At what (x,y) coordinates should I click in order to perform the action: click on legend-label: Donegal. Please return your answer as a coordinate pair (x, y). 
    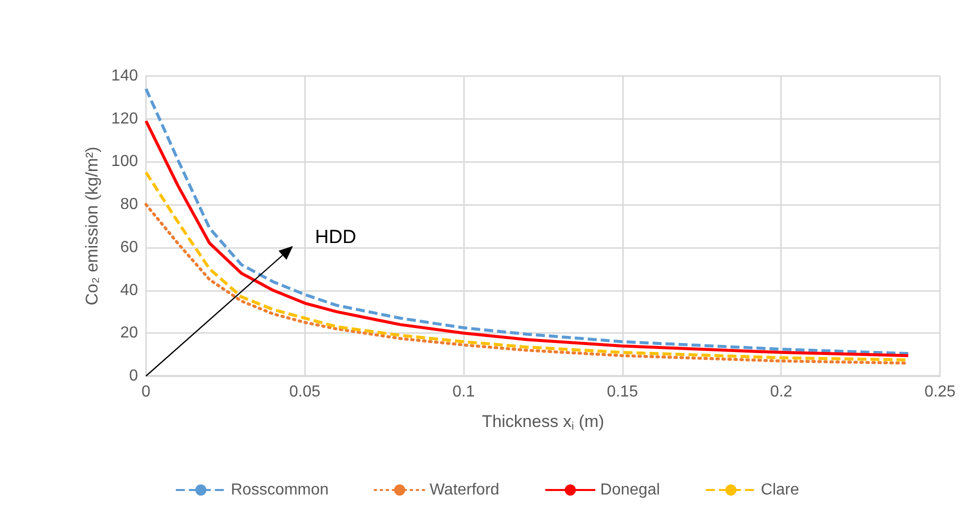
    Looking at the image, I should click on (630, 490).